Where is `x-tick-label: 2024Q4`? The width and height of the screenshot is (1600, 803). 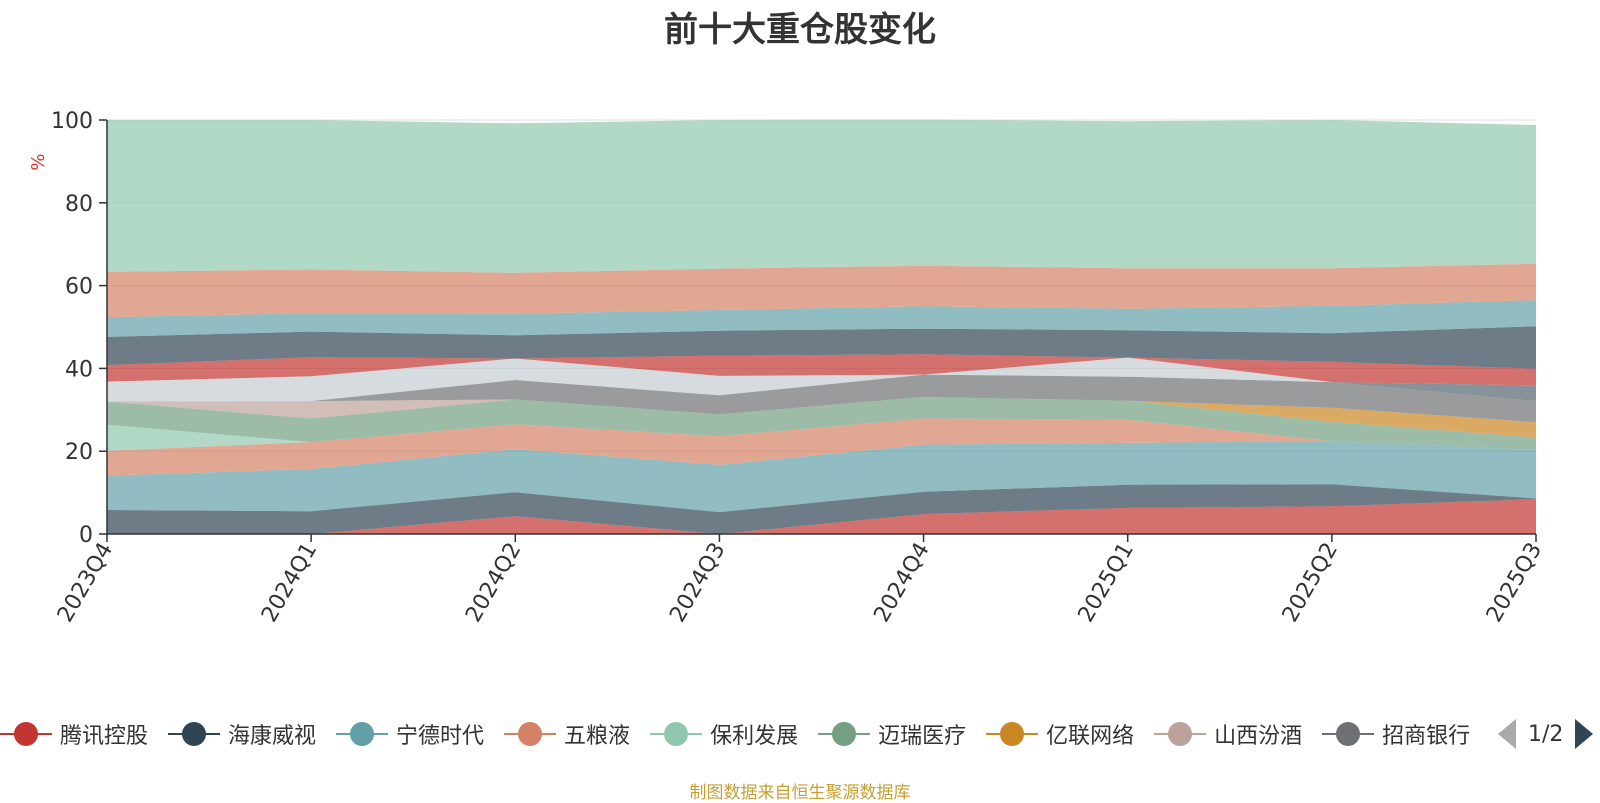 x-tick-label: 2024Q4 is located at coordinates (901, 583).